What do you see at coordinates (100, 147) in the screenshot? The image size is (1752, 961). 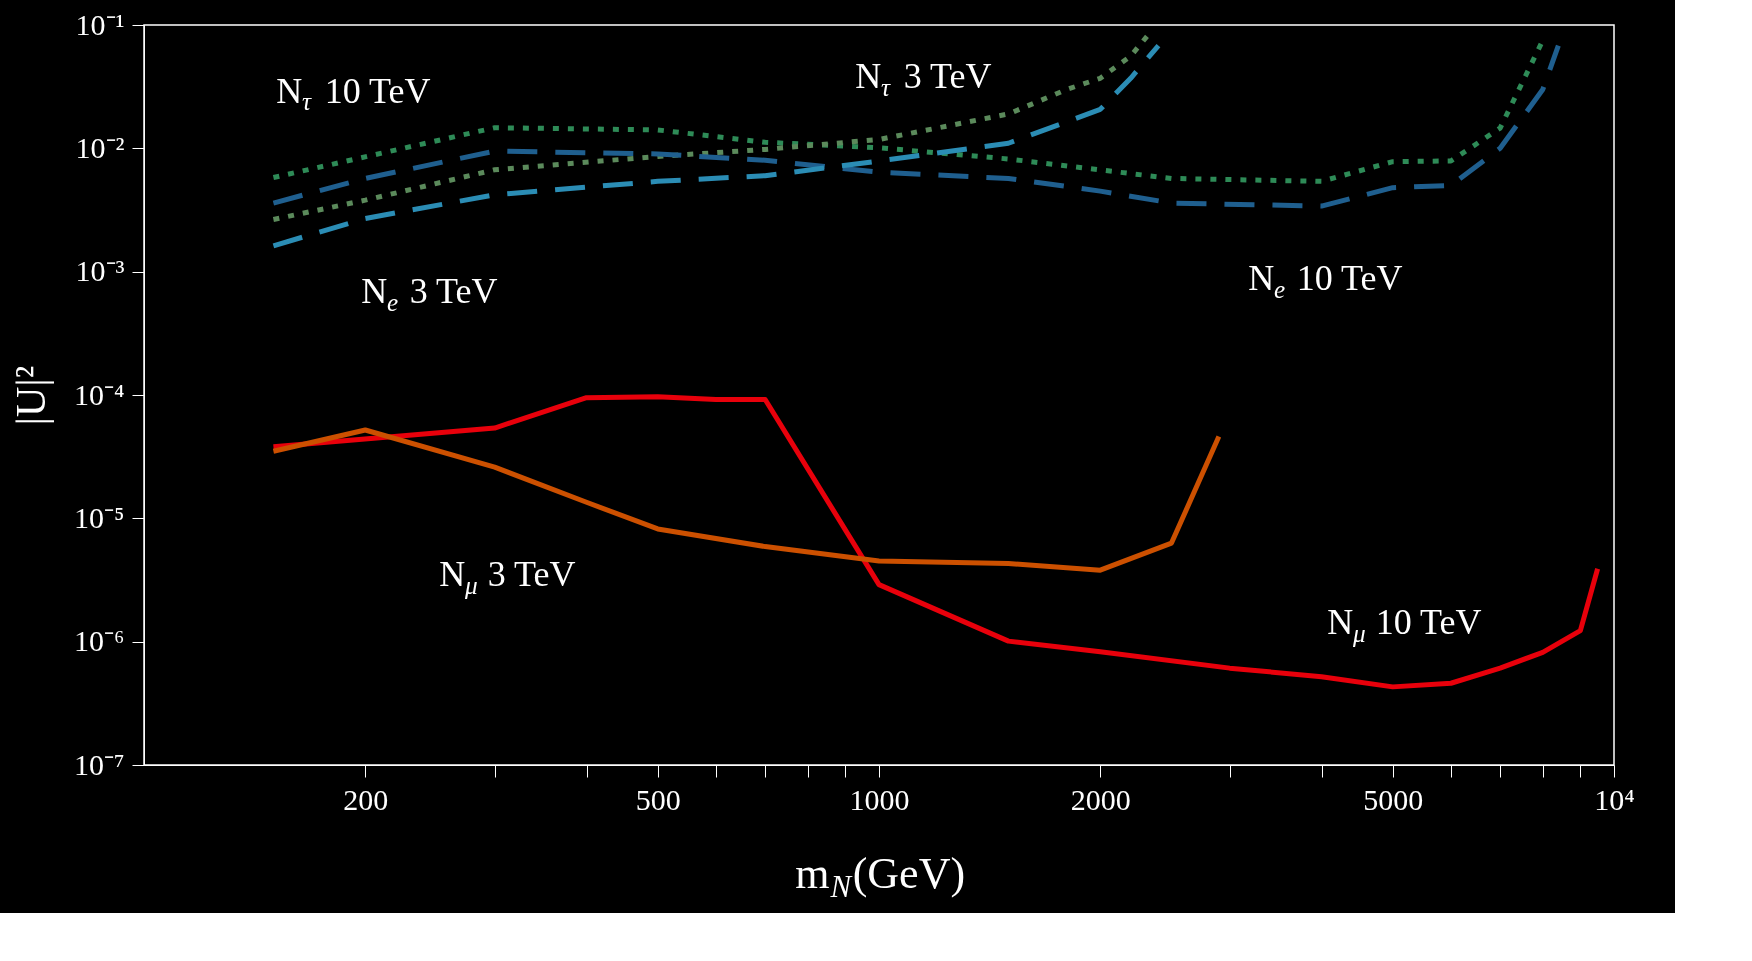 I see `y-tick-label: 10⁻²` at bounding box center [100, 147].